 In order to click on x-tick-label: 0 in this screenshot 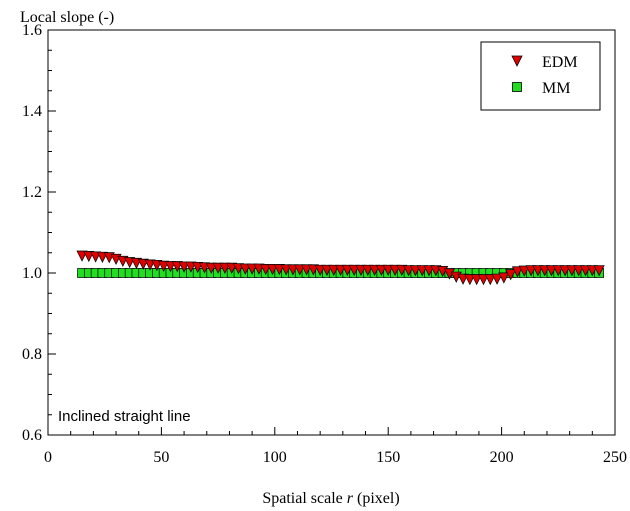, I will do `click(48, 457)`.